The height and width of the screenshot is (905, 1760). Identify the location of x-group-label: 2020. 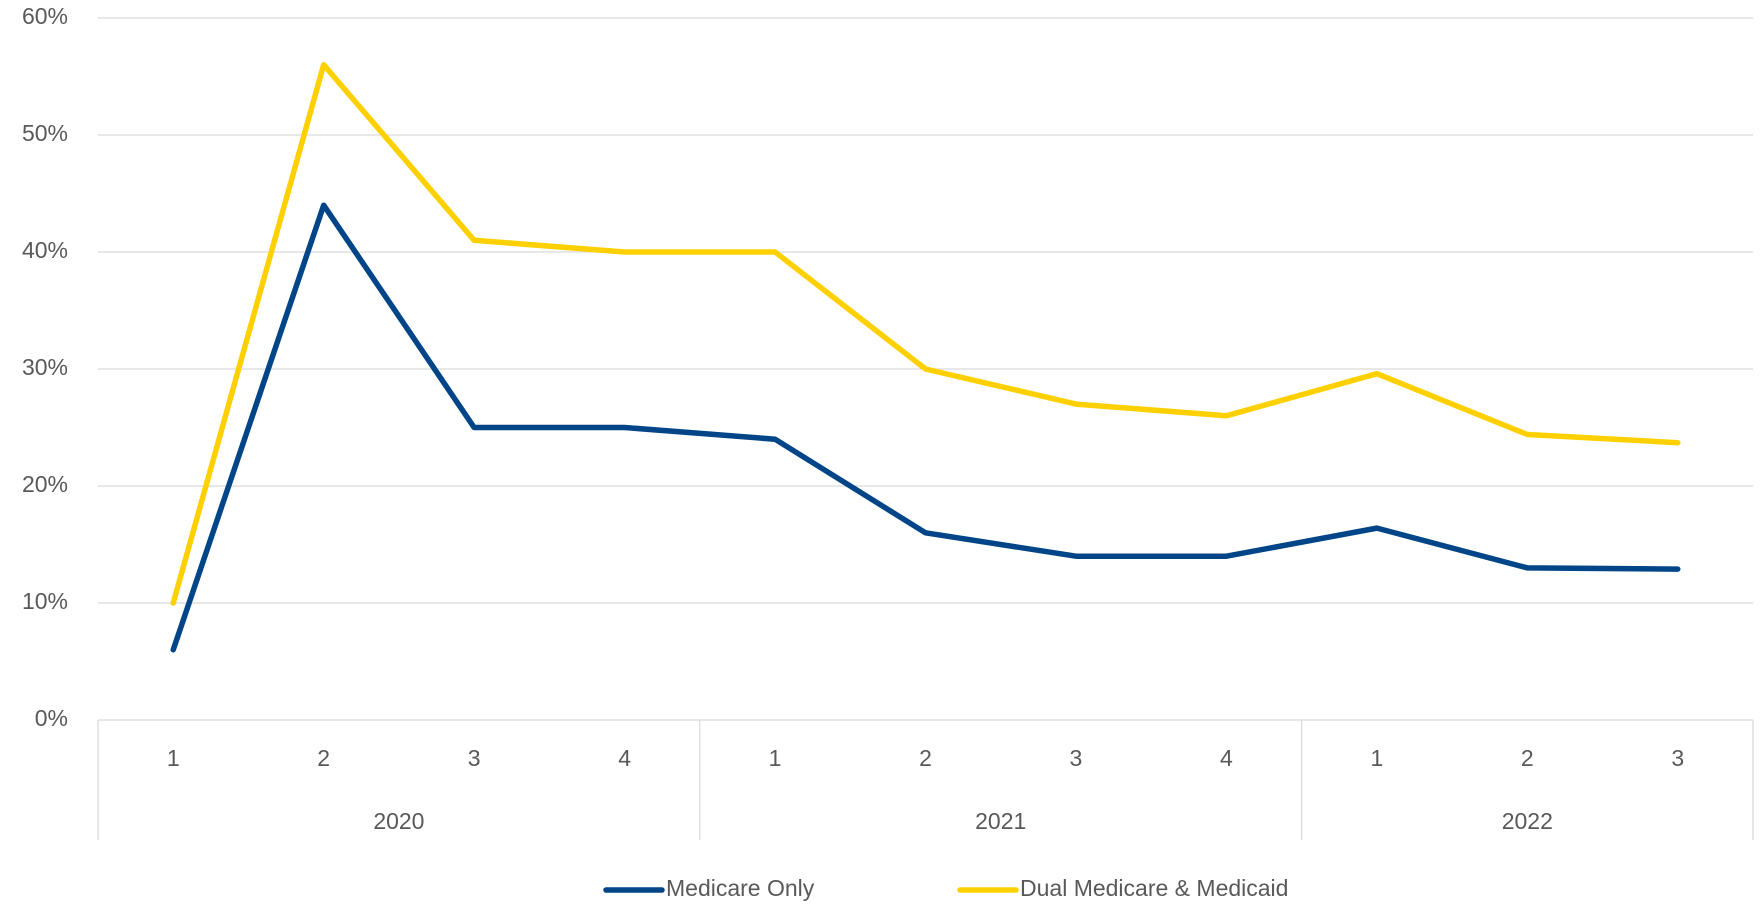
(398, 821).